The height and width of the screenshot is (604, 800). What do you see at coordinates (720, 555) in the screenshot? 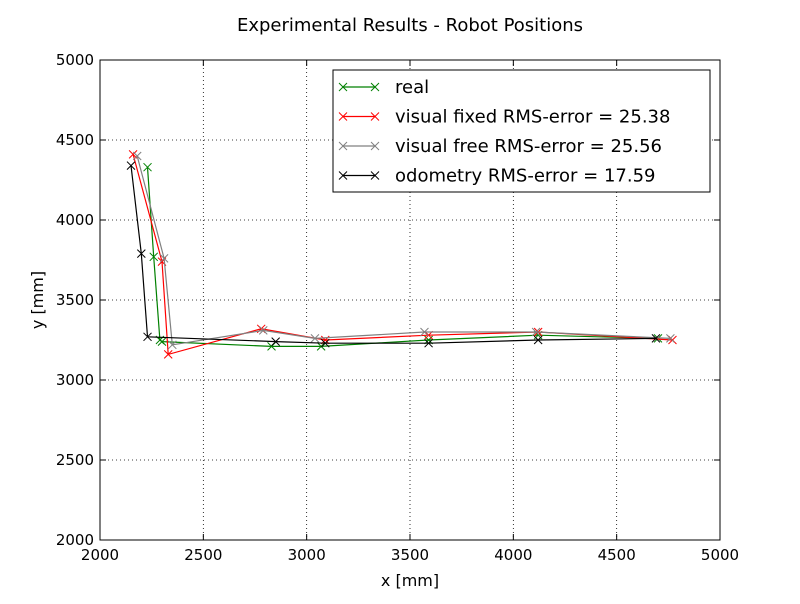
I see `x-tick-label: 5000` at bounding box center [720, 555].